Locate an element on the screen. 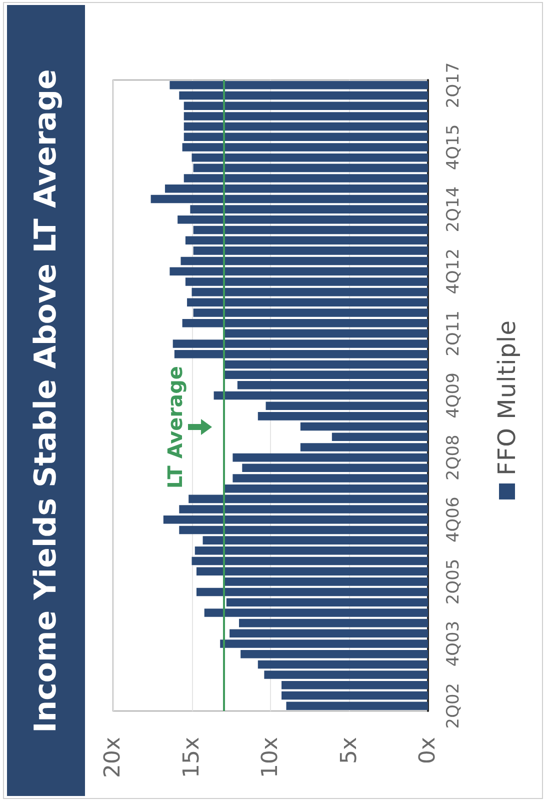  y-tick-label: 2Q02 is located at coordinates (454, 705).